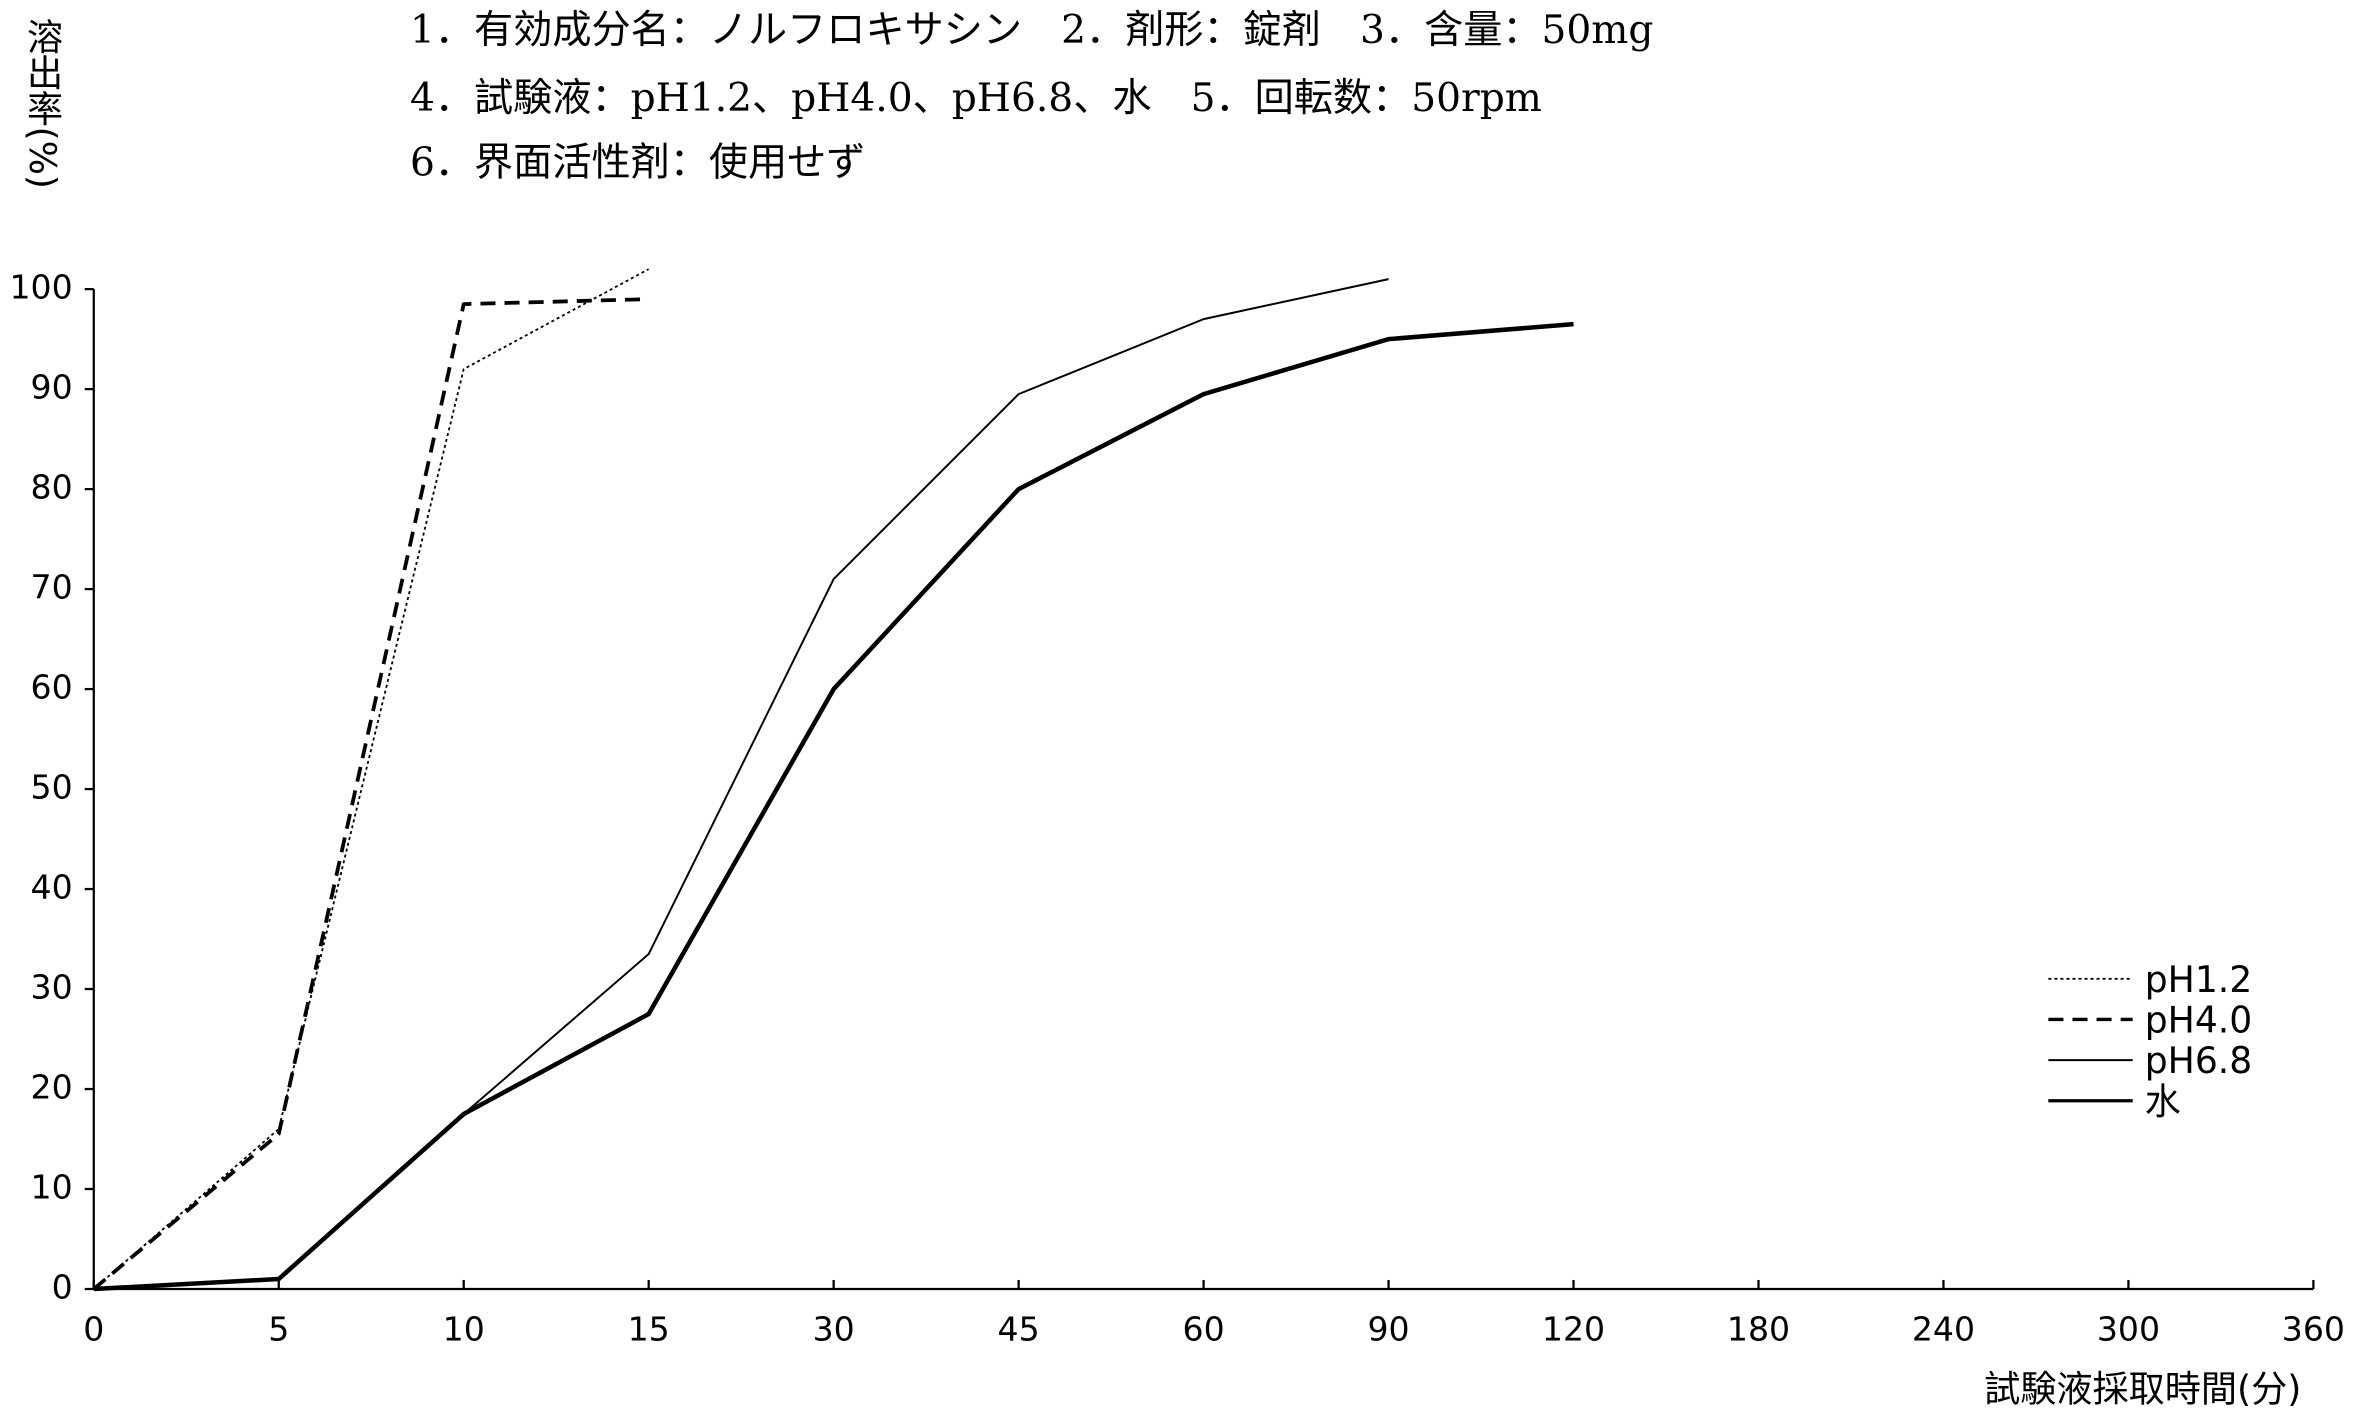 This screenshot has height=1417, width=2362. What do you see at coordinates (52, 987) in the screenshot?
I see `y-tick-label: 30` at bounding box center [52, 987].